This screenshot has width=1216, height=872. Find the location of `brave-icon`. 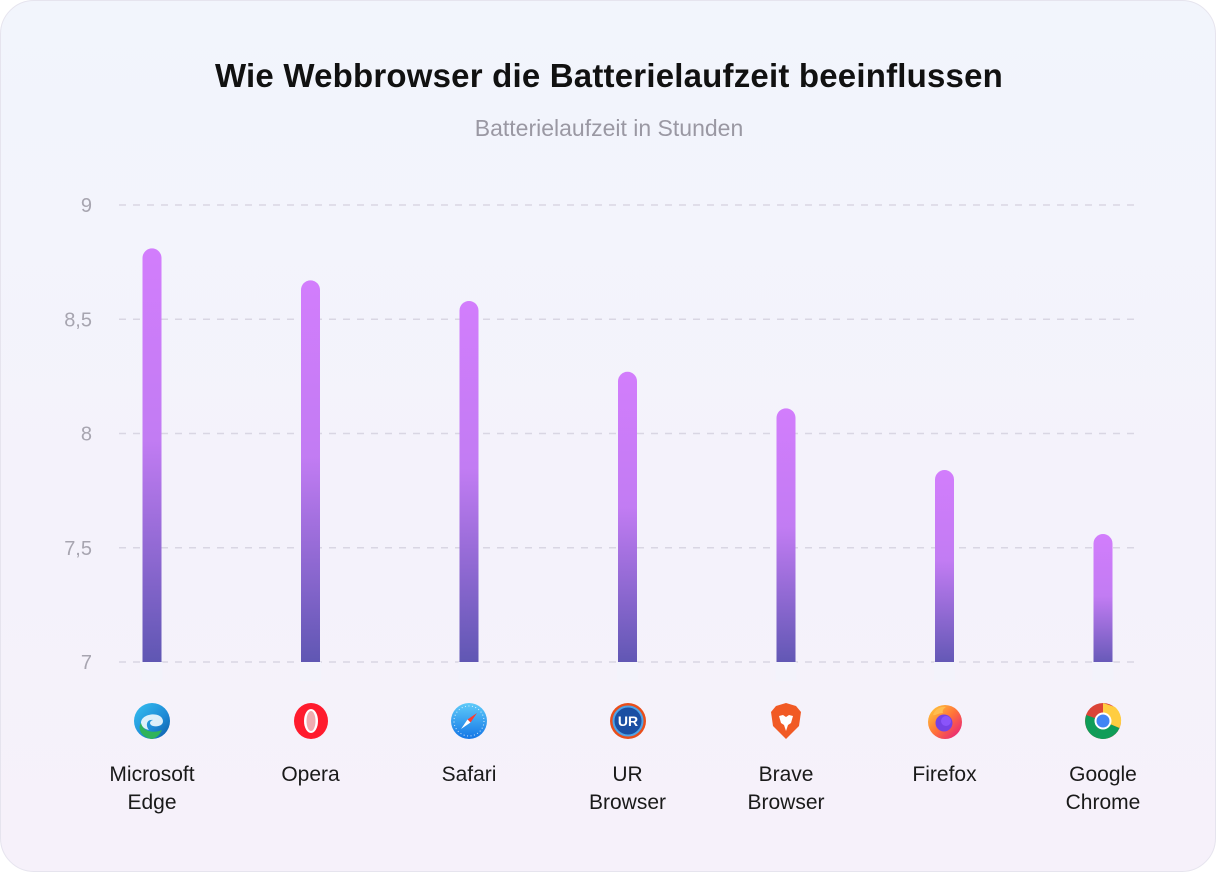

brave-icon is located at coordinates (786, 721).